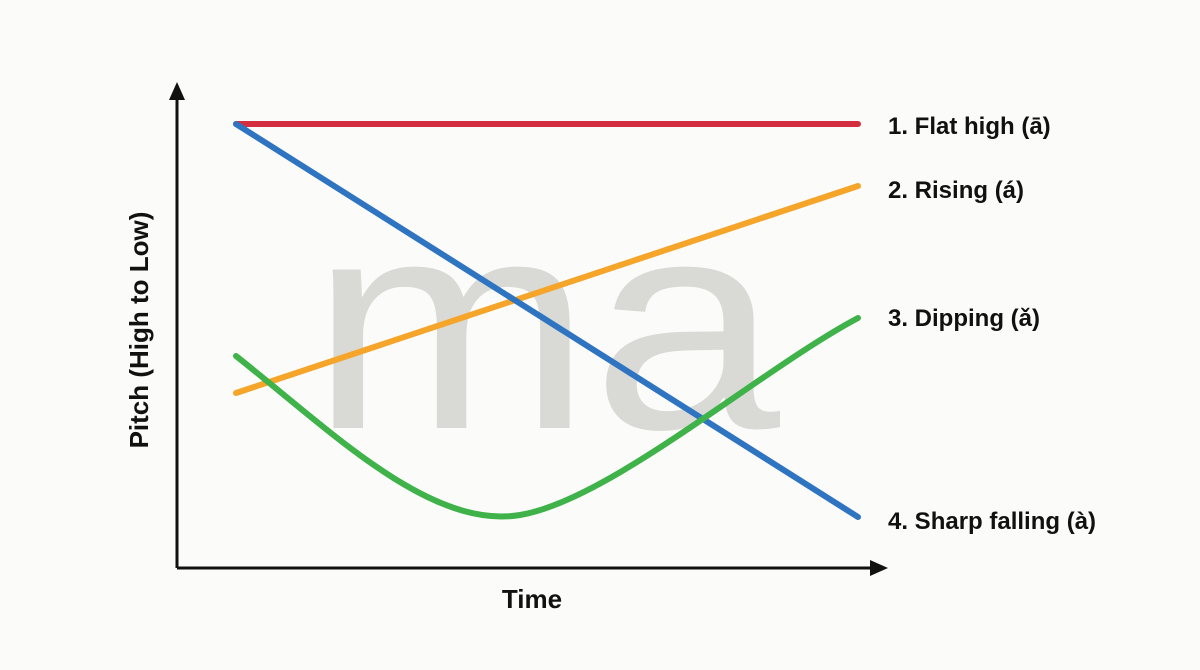 The width and height of the screenshot is (1200, 670). What do you see at coordinates (956, 190) in the screenshot?
I see `tone-label-rising: 2. Rising (á)` at bounding box center [956, 190].